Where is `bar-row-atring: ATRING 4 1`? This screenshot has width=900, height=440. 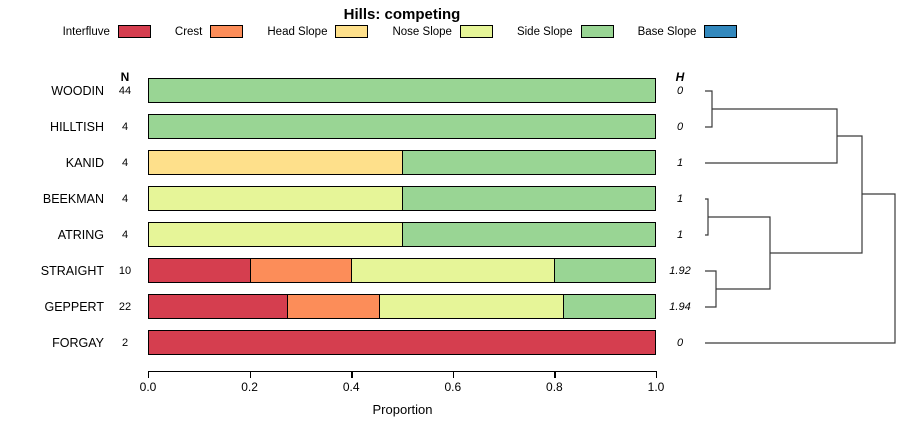 bar-row-atring: ATRING 4 1 is located at coordinates (450, 235).